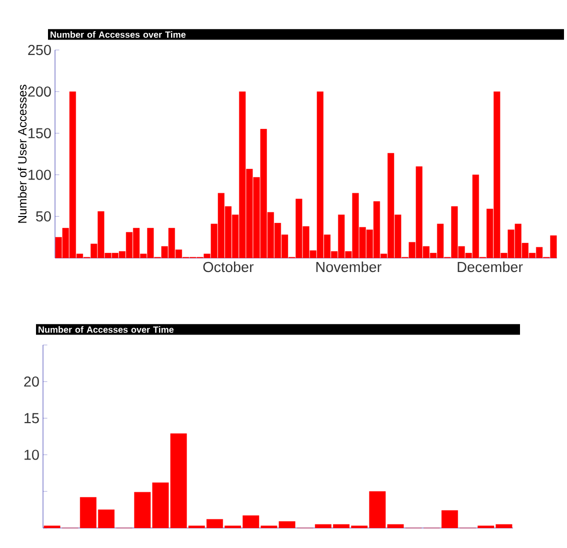  I want to click on y-axis-title: Number of User Accesses, so click(22, 153).